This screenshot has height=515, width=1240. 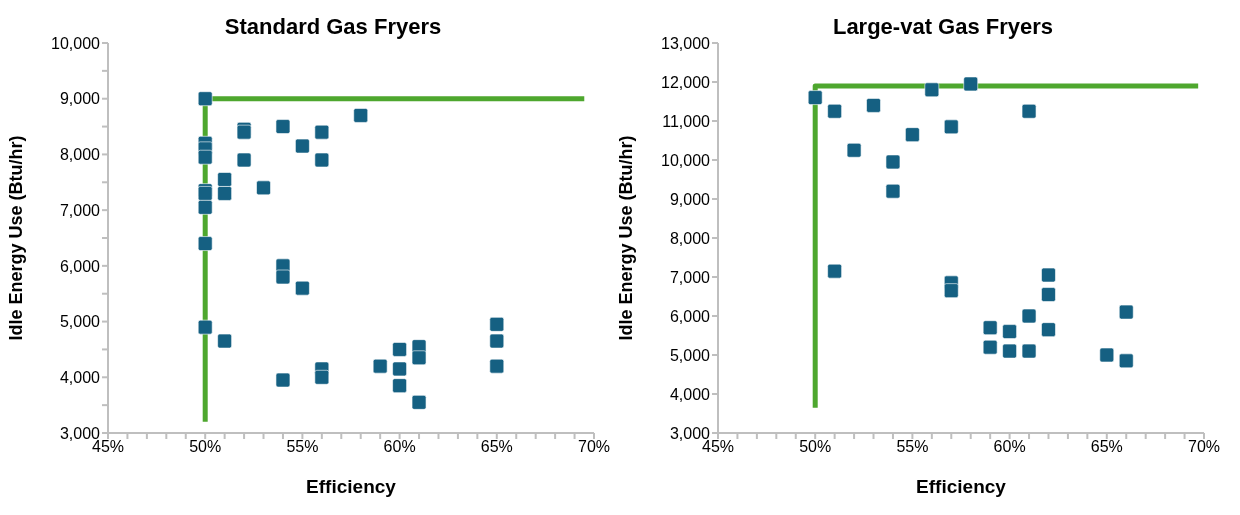 I want to click on y-tick-label: 13,000, so click(x=686, y=43).